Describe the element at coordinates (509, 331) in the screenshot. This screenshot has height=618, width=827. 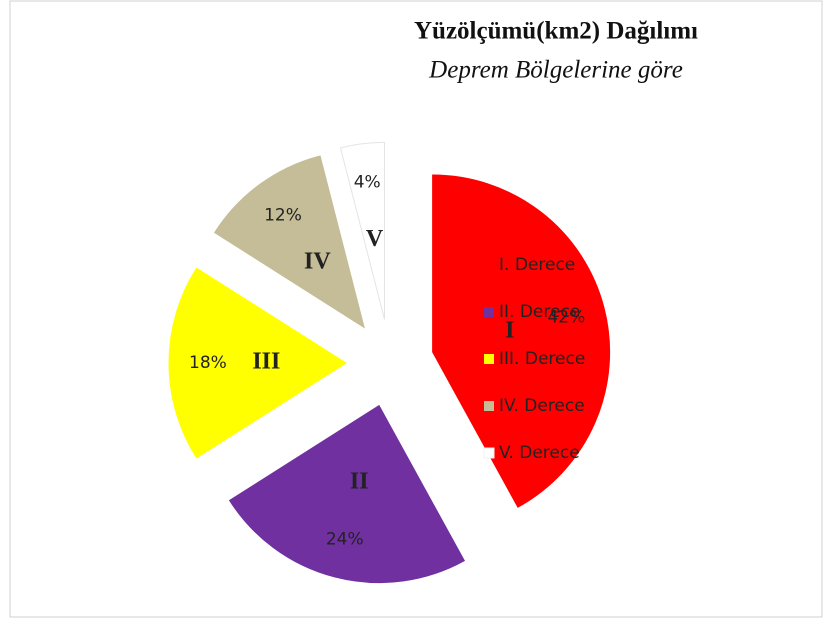
I see `slice-label: I` at that location.